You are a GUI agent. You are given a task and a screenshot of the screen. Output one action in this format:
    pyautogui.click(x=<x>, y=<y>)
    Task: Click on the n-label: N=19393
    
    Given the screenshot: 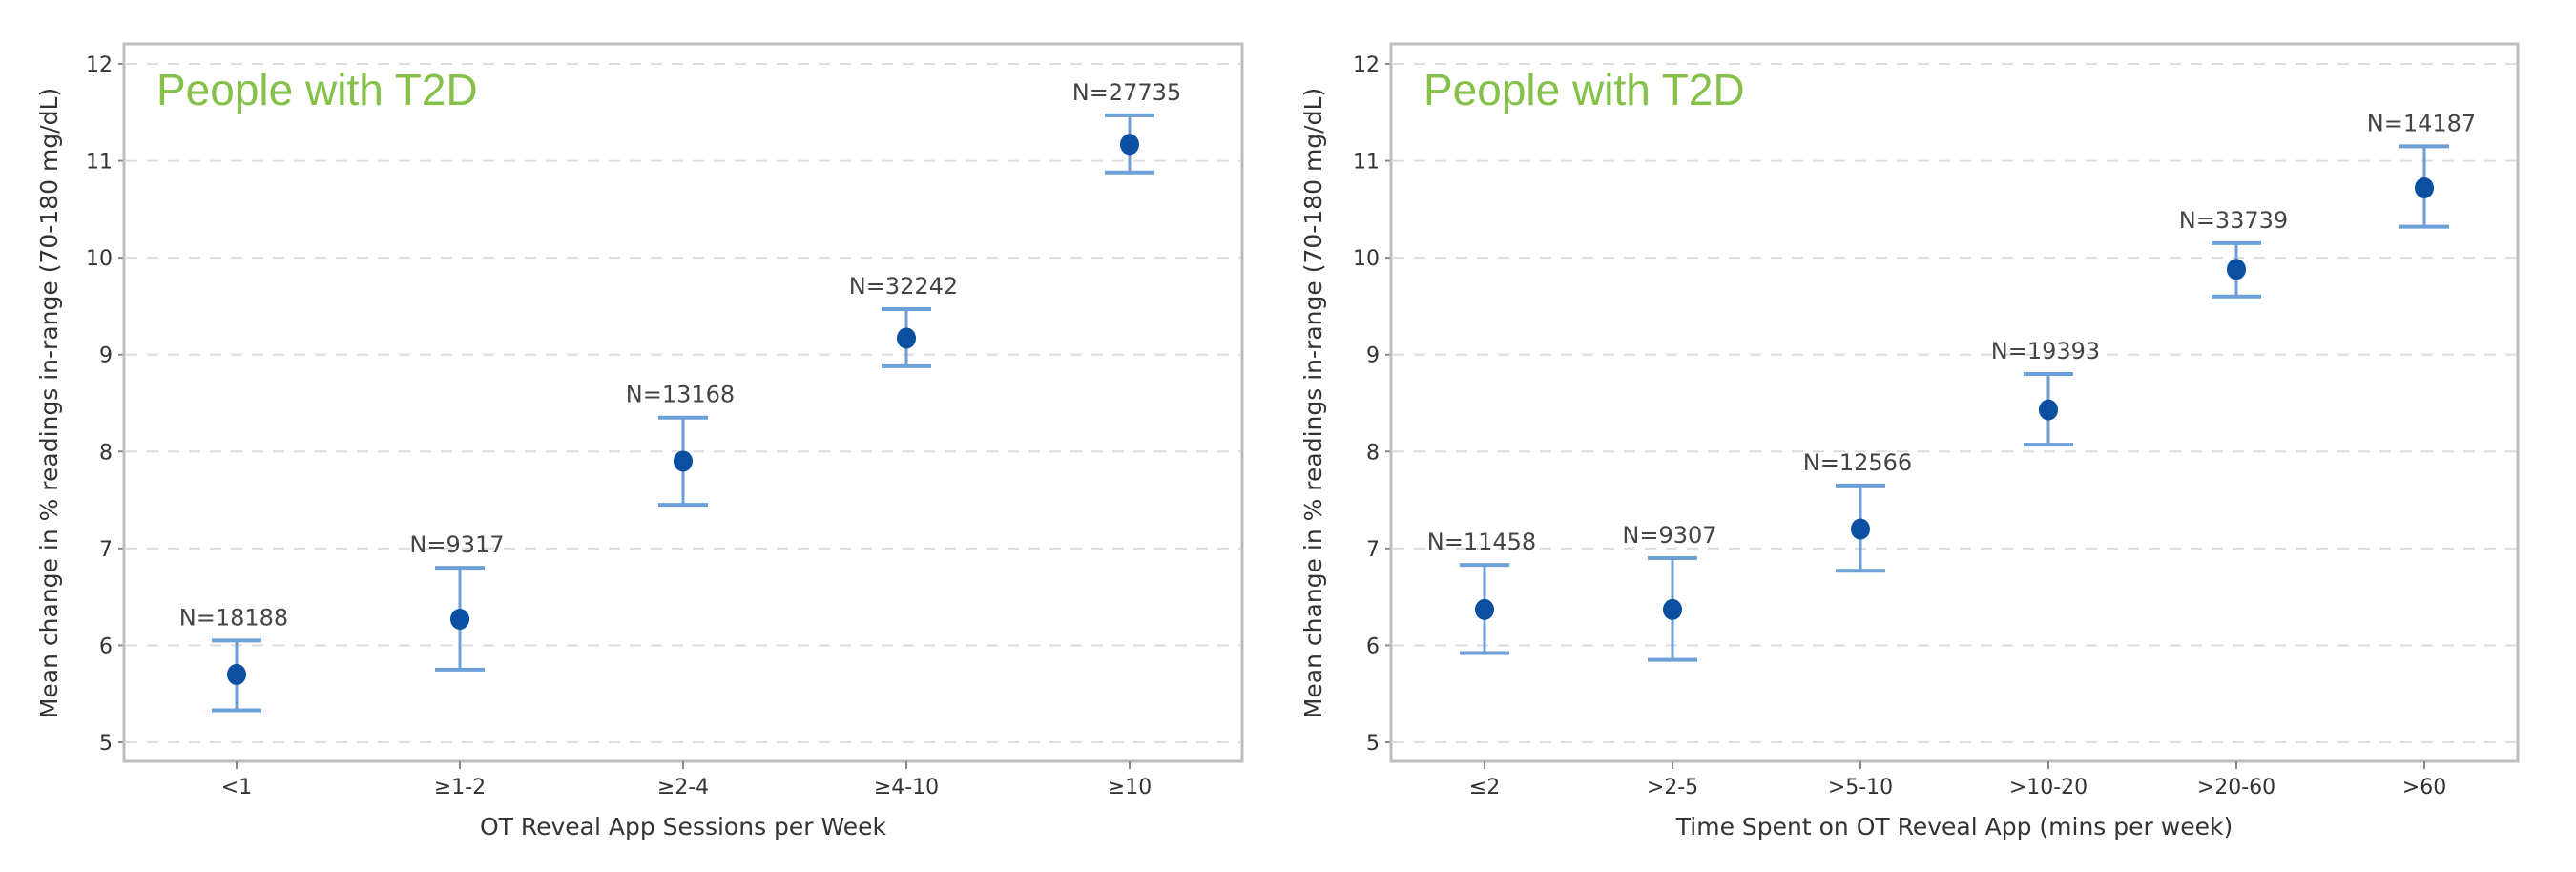 What is the action you would take?
    pyautogui.click(x=2045, y=351)
    